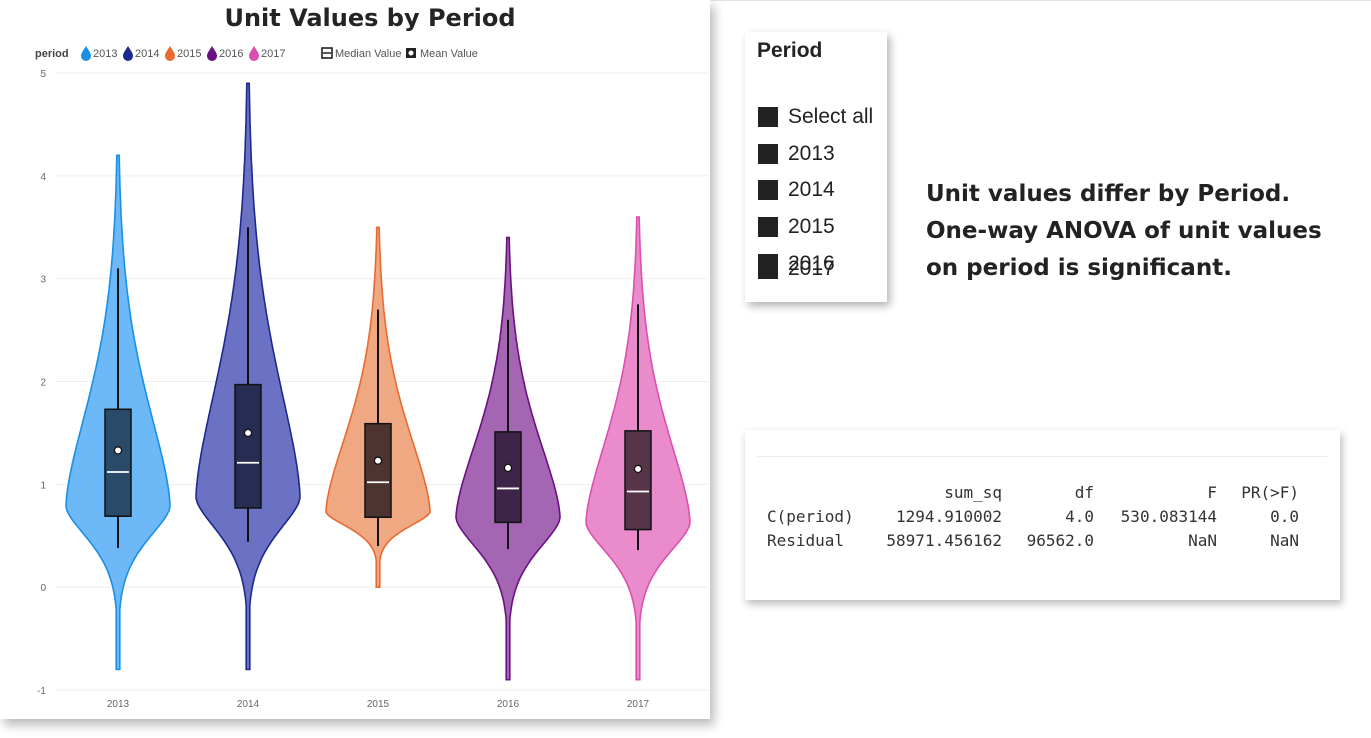  What do you see at coordinates (118, 704) in the screenshot?
I see `x-tick-label: 2013` at bounding box center [118, 704].